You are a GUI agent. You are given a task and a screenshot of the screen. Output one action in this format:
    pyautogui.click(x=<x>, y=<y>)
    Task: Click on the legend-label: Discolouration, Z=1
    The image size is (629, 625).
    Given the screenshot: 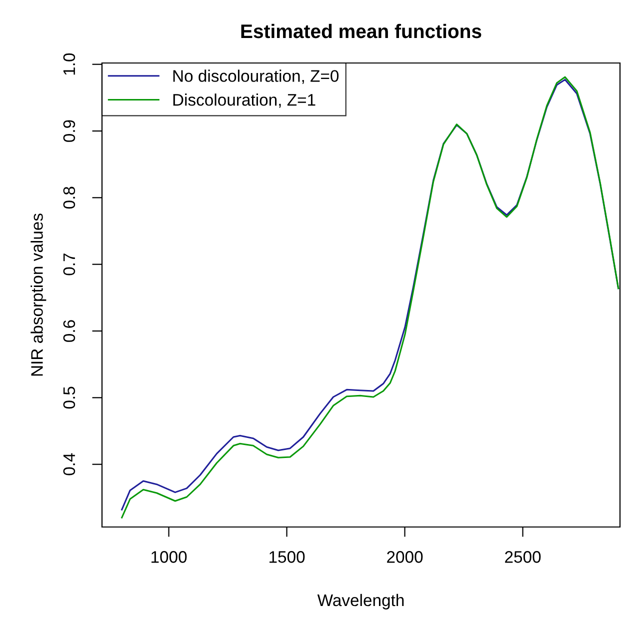 What is the action you would take?
    pyautogui.click(x=244, y=101)
    